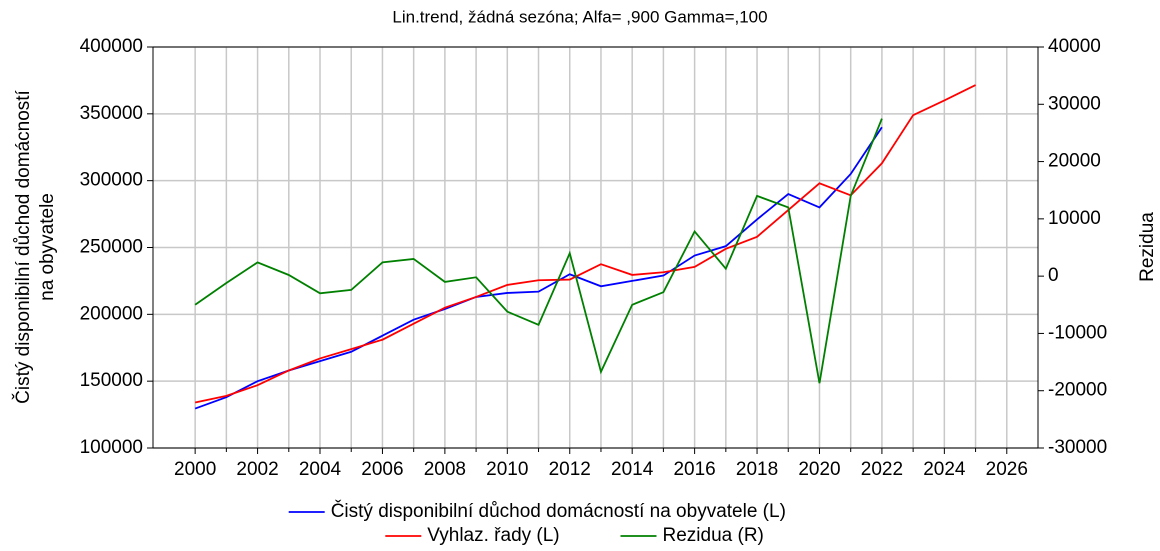  Describe the element at coordinates (111, 113) in the screenshot. I see `y-tick-label: 350000` at that location.